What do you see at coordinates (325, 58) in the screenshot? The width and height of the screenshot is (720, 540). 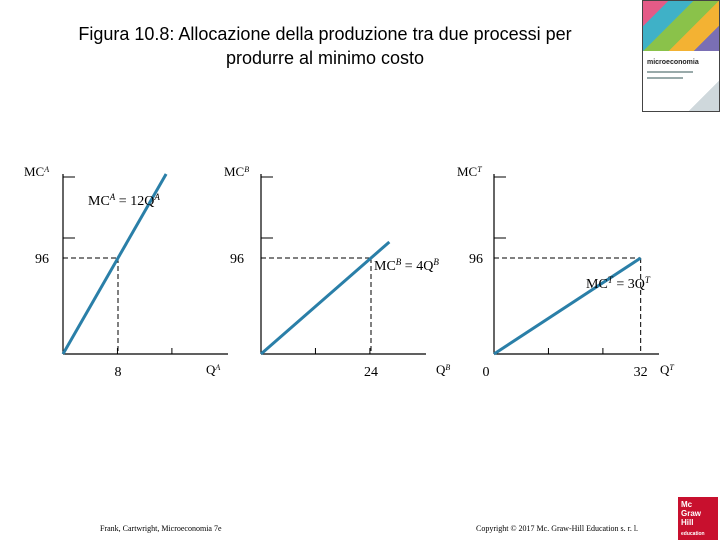 I see `title-line-2: produrre al minimo costo` at bounding box center [325, 58].